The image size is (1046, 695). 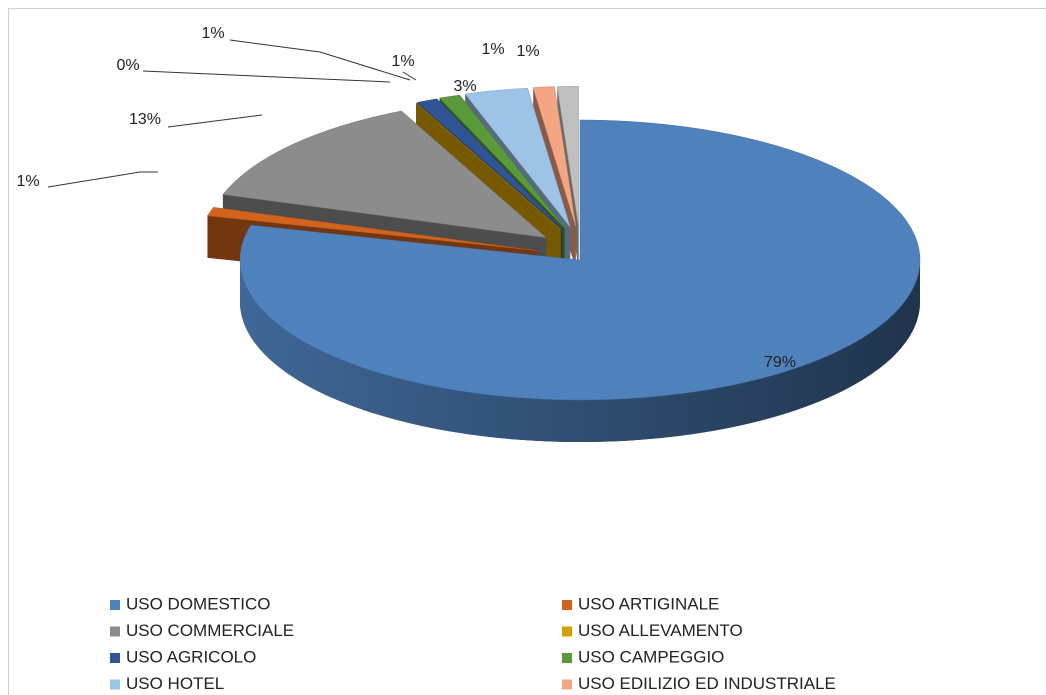 What do you see at coordinates (198, 603) in the screenshot?
I see `legend-label: USO DOMESTICO` at bounding box center [198, 603].